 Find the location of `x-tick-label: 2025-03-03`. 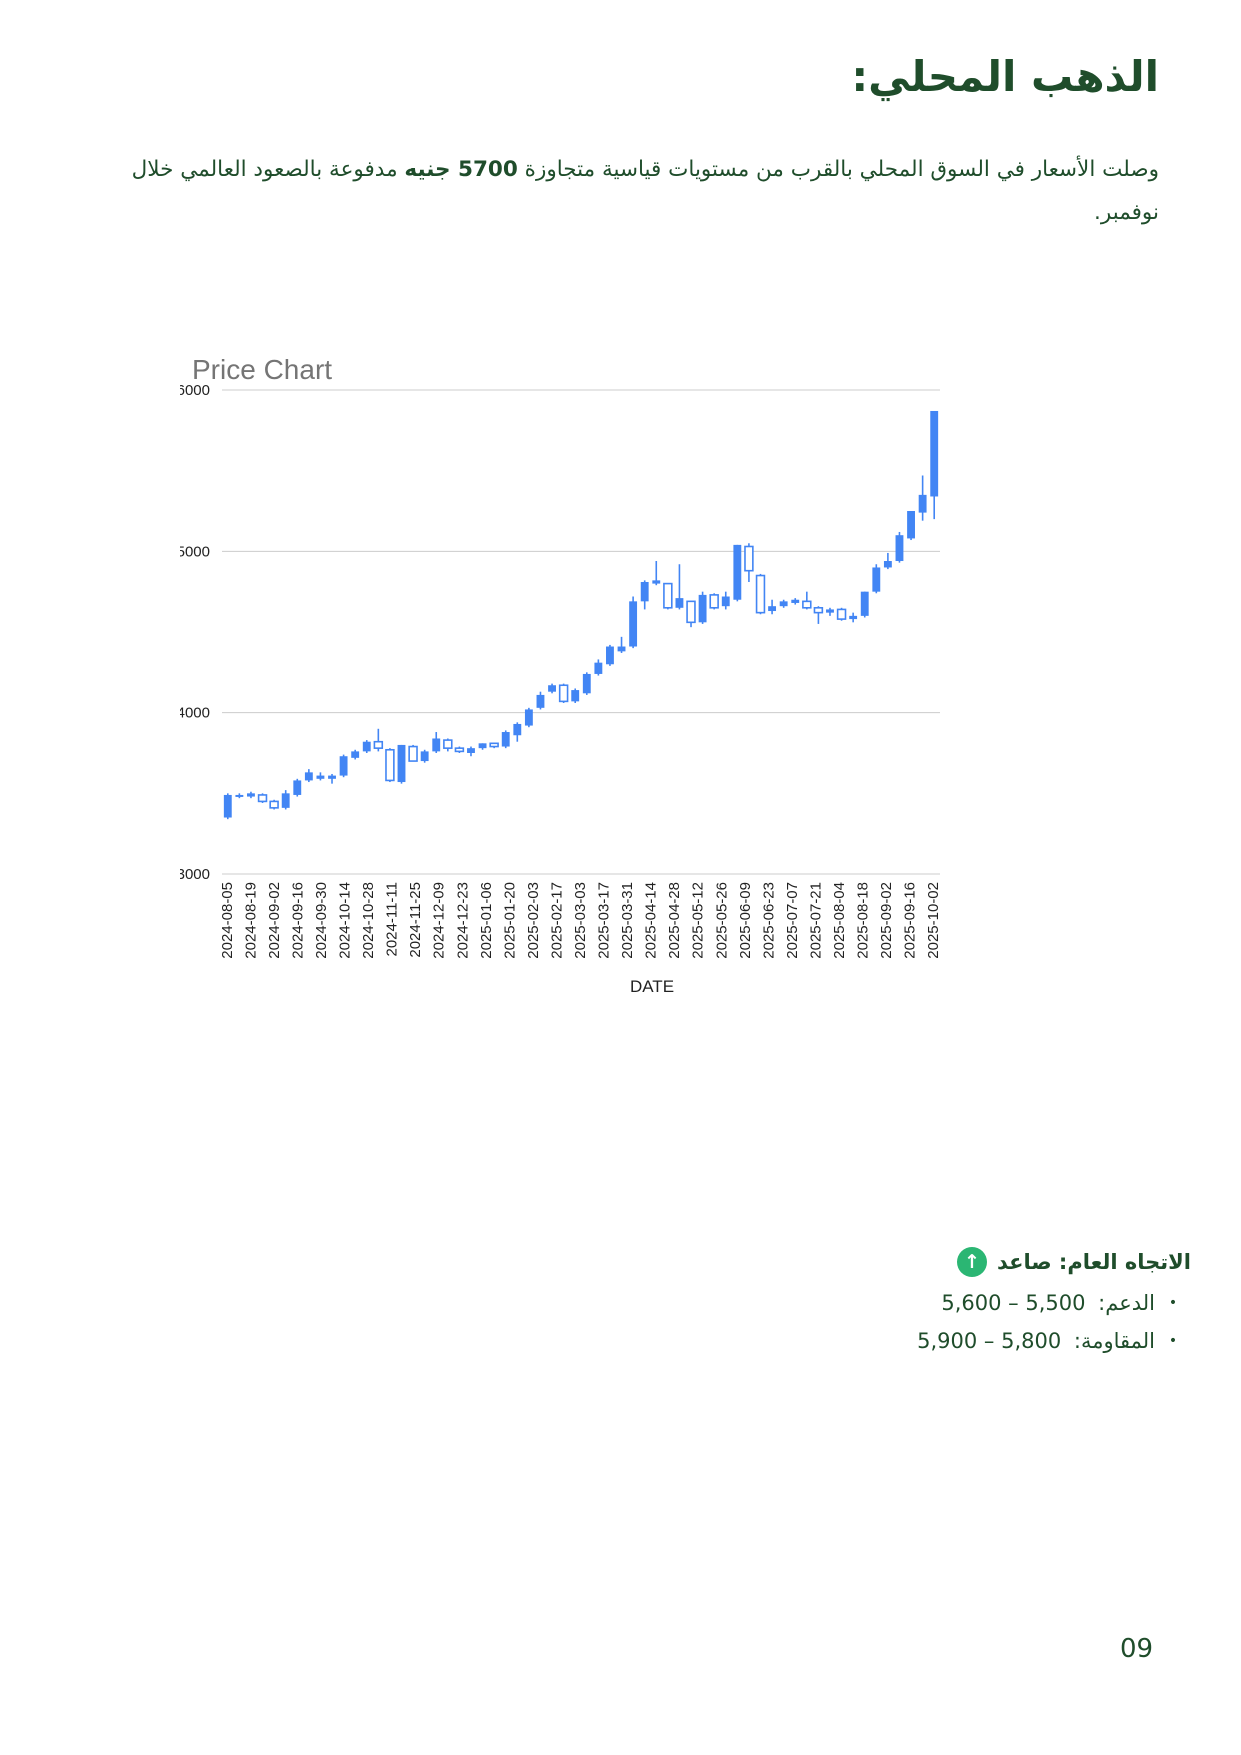

x-tick-label: 2025-03-03 is located at coordinates (580, 920).